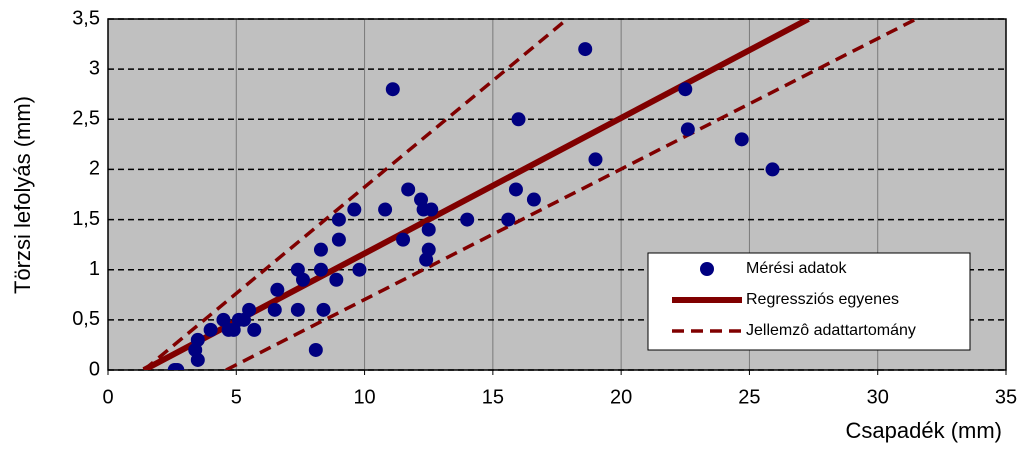 This screenshot has height=452, width=1024. Describe the element at coordinates (707, 269) in the screenshot. I see `legend-marker` at that location.